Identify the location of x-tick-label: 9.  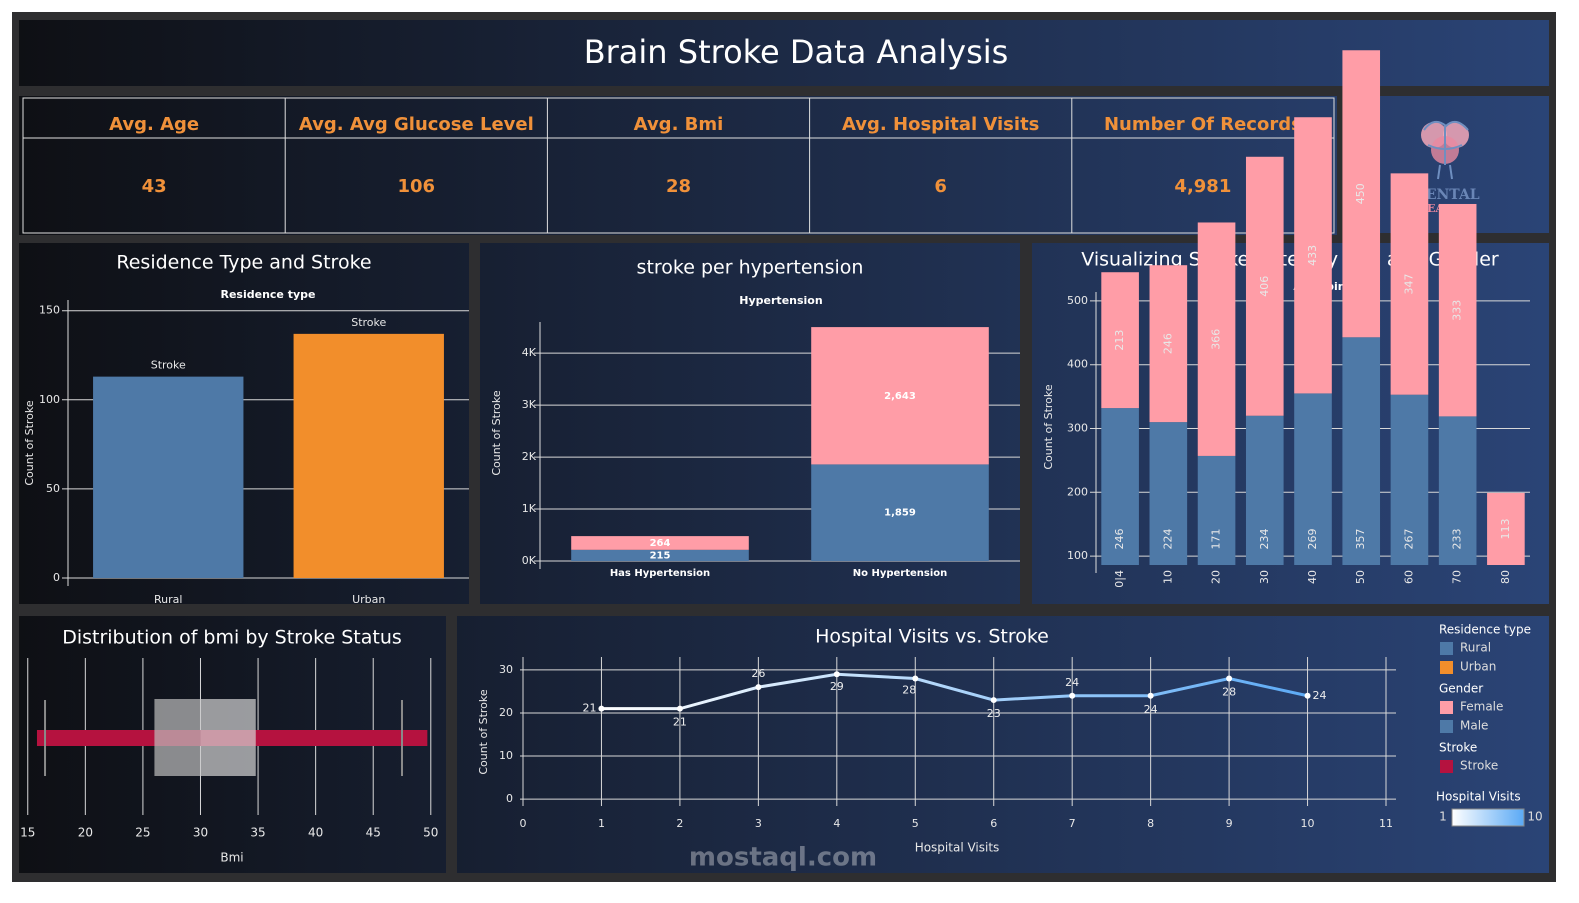
(1229, 823).